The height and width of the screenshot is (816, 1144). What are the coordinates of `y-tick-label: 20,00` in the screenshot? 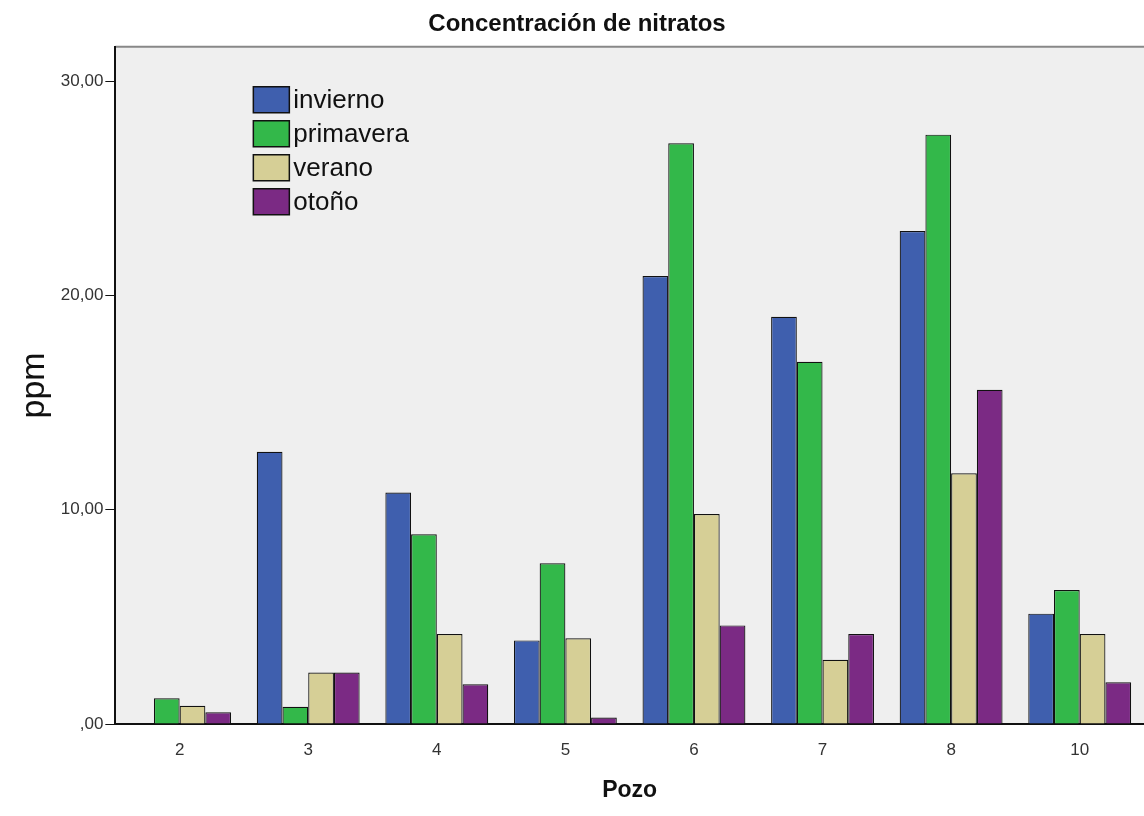 It's located at (82, 295).